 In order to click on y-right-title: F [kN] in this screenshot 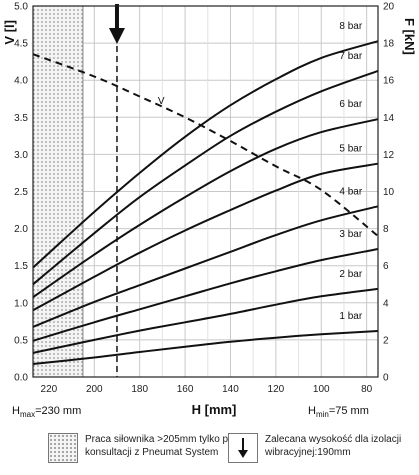, I will do `click(409, 36)`.